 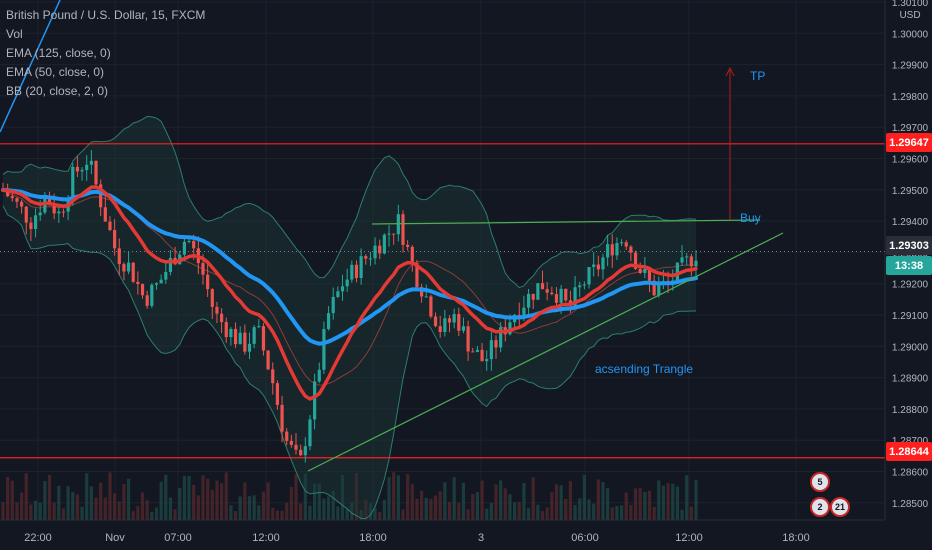 I want to click on tp-arrow-head, so click(x=730, y=71).